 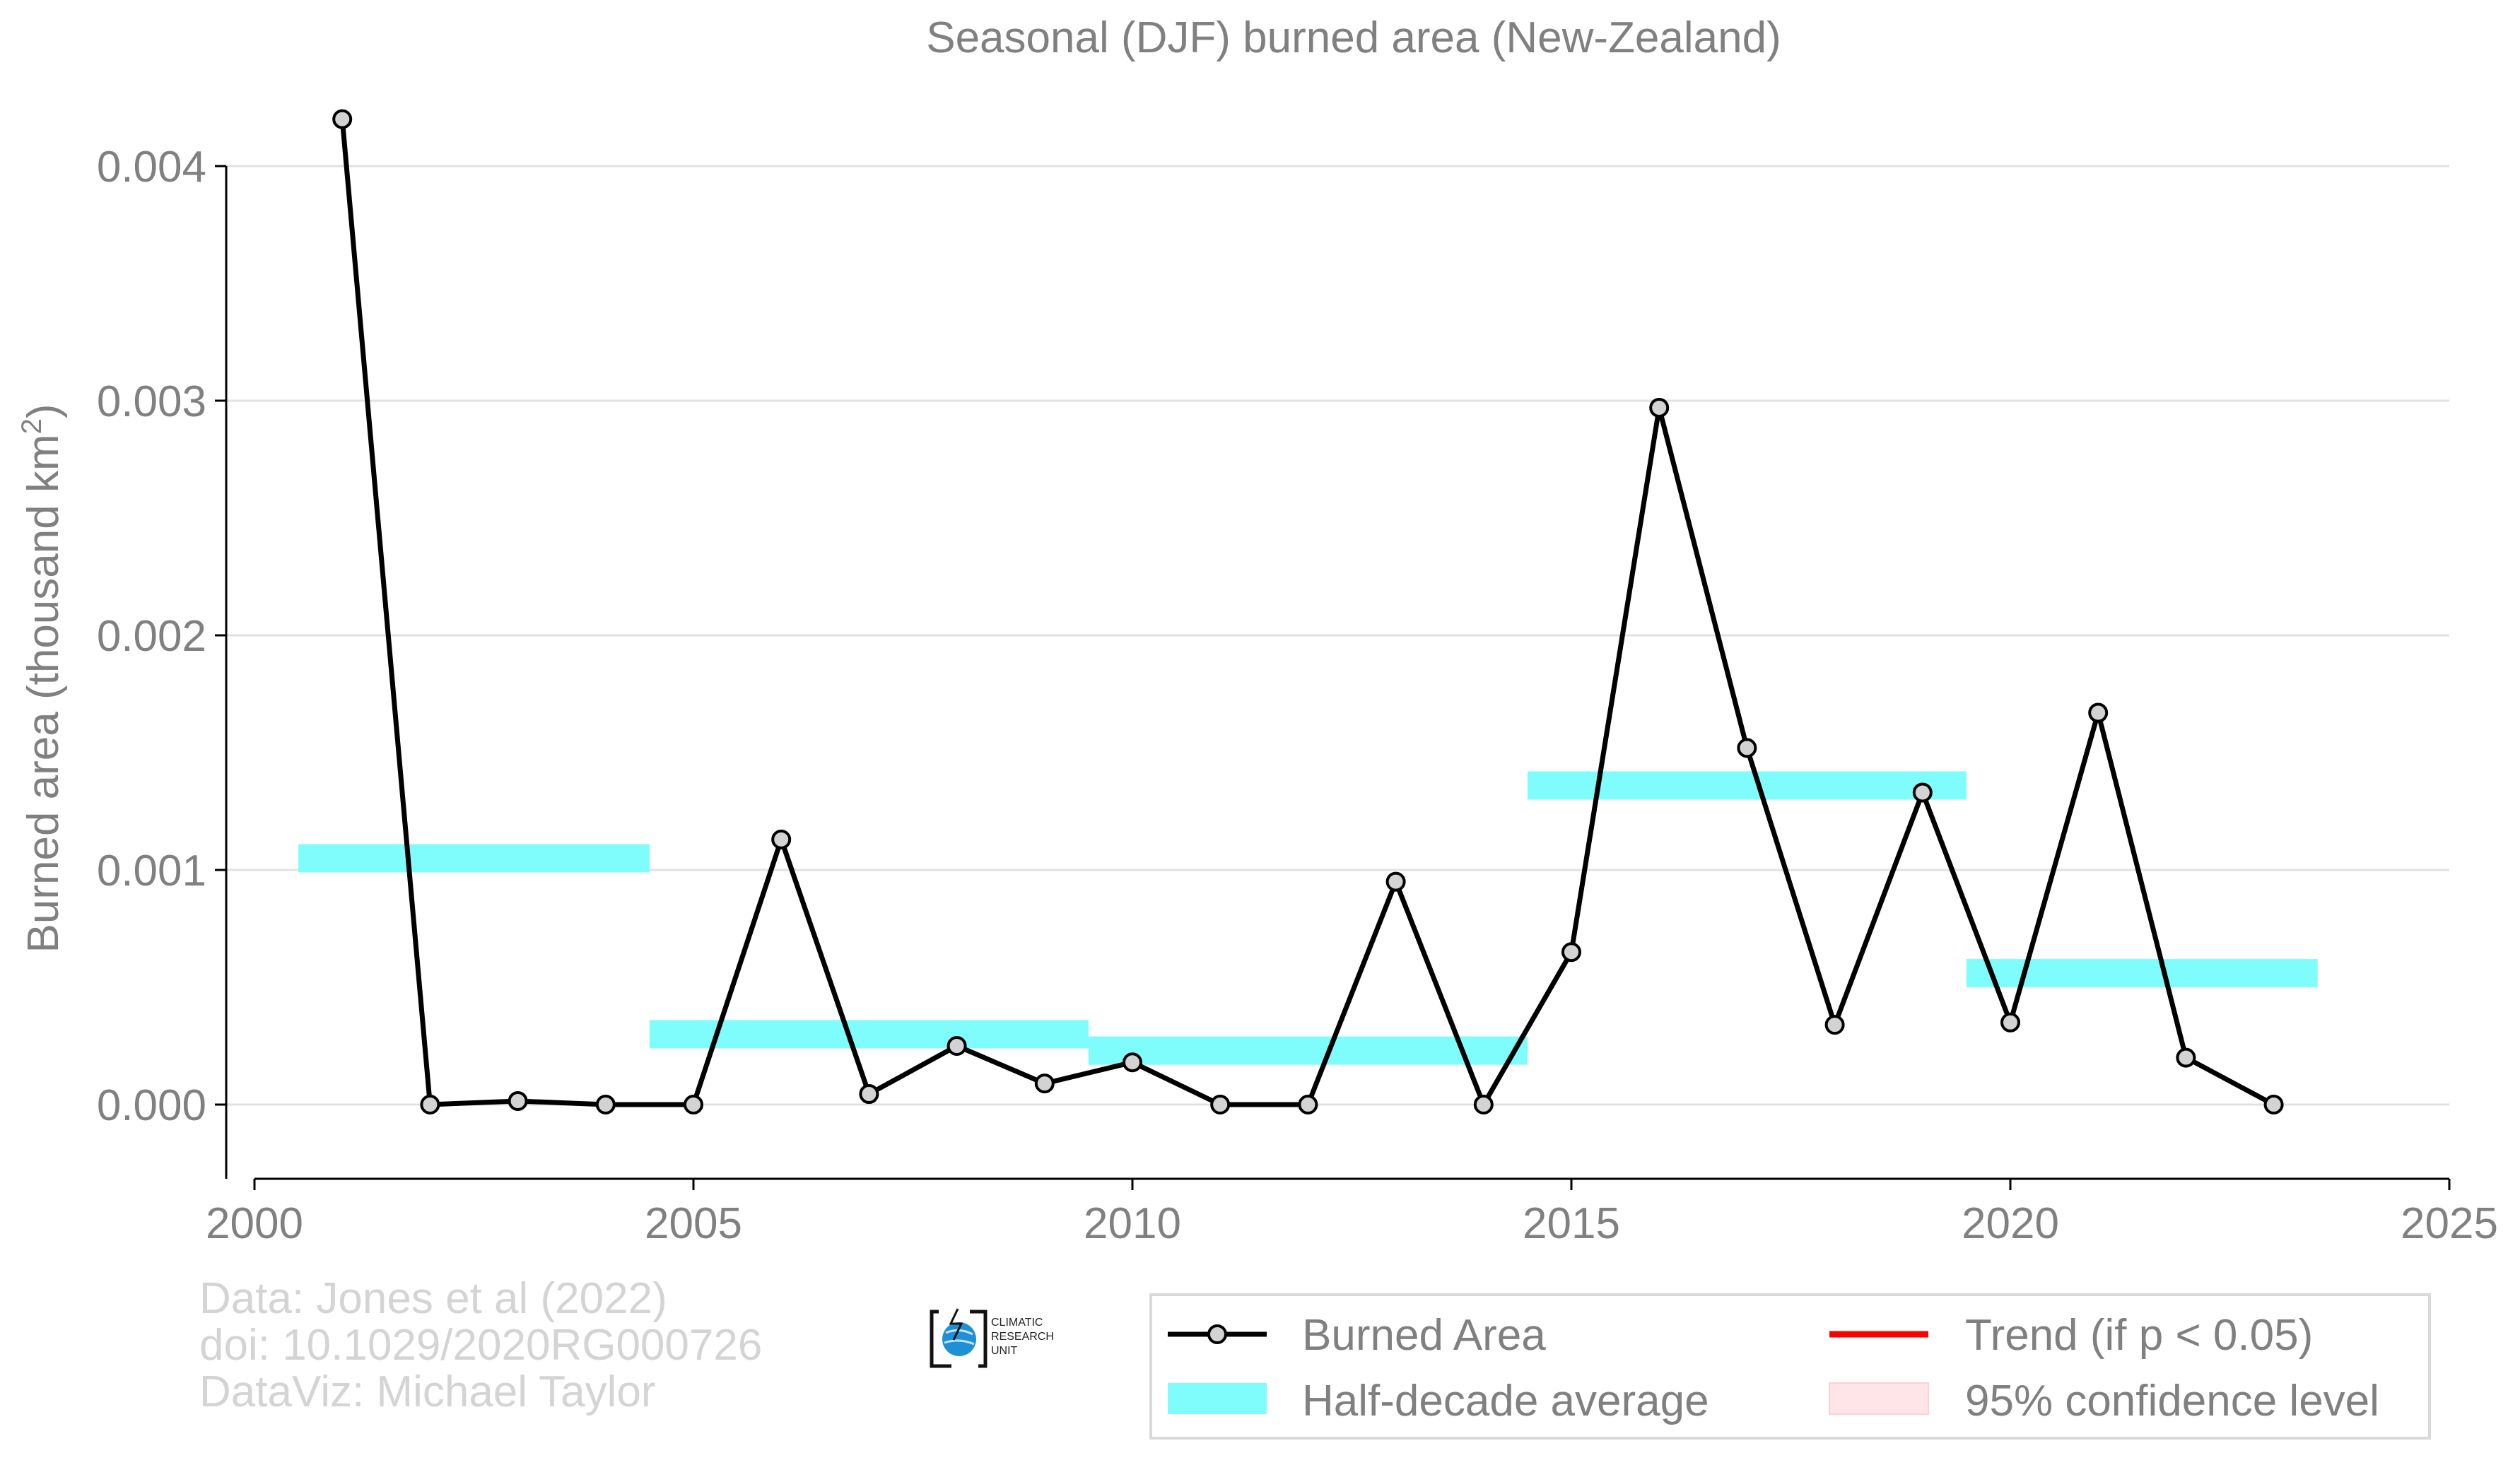 I want to click on legend-burned-area-label: Burned Area, so click(x=1424, y=1336).